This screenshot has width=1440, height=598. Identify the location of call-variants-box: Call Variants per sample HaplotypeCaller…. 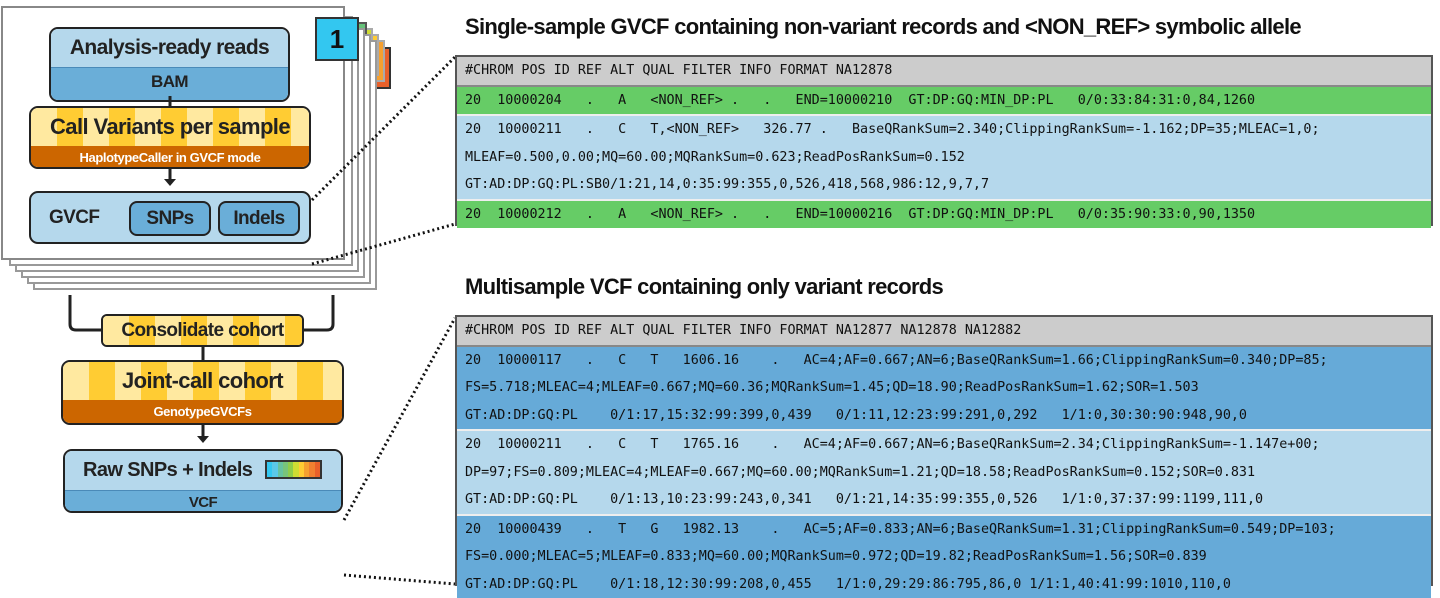
(170, 137).